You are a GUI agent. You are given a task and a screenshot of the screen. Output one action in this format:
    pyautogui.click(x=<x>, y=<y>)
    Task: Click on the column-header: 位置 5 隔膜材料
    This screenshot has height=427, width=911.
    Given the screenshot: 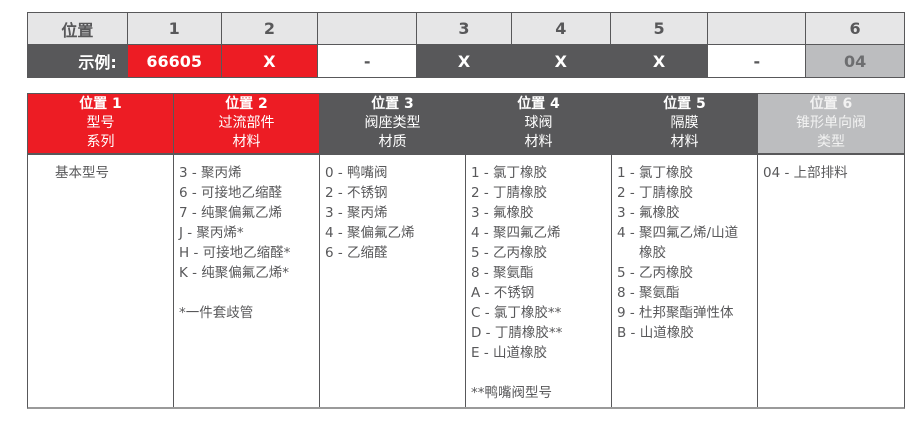 What is the action you would take?
    pyautogui.click(x=684, y=124)
    